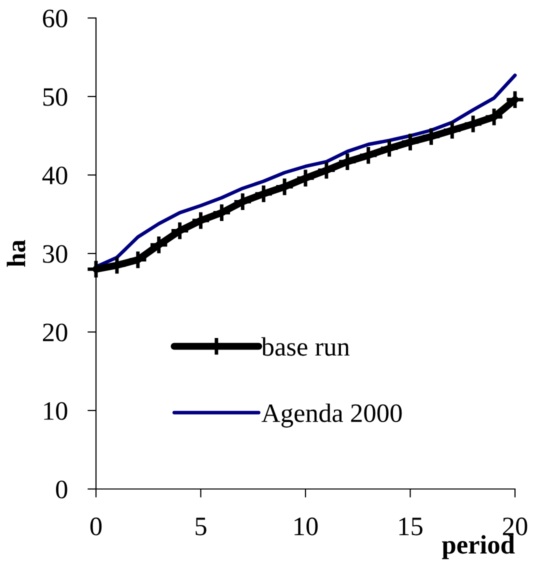  I want to click on x-axis-title: period, so click(478, 547).